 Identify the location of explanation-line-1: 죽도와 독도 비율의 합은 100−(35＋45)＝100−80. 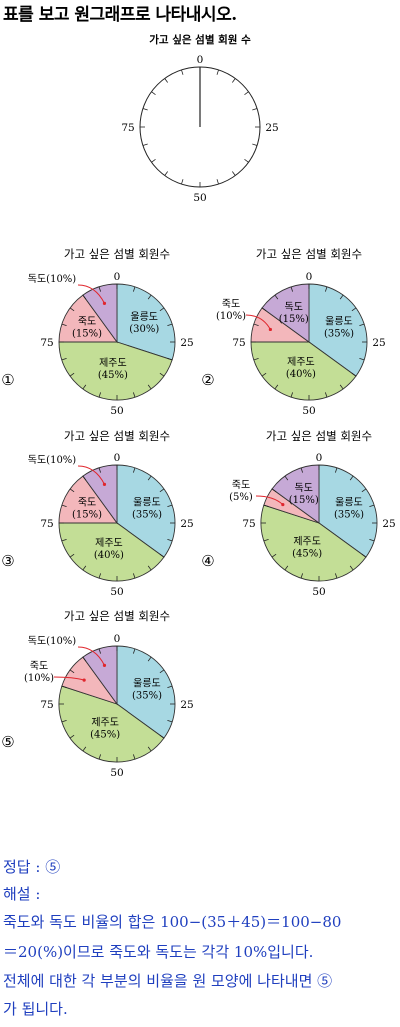
(172, 922).